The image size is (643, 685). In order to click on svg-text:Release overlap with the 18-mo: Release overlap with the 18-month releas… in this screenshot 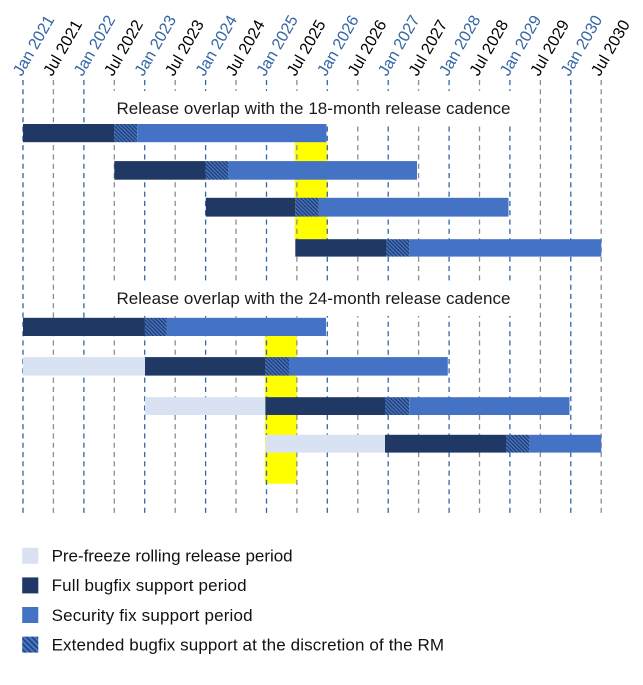, I will do `click(314, 108)`.